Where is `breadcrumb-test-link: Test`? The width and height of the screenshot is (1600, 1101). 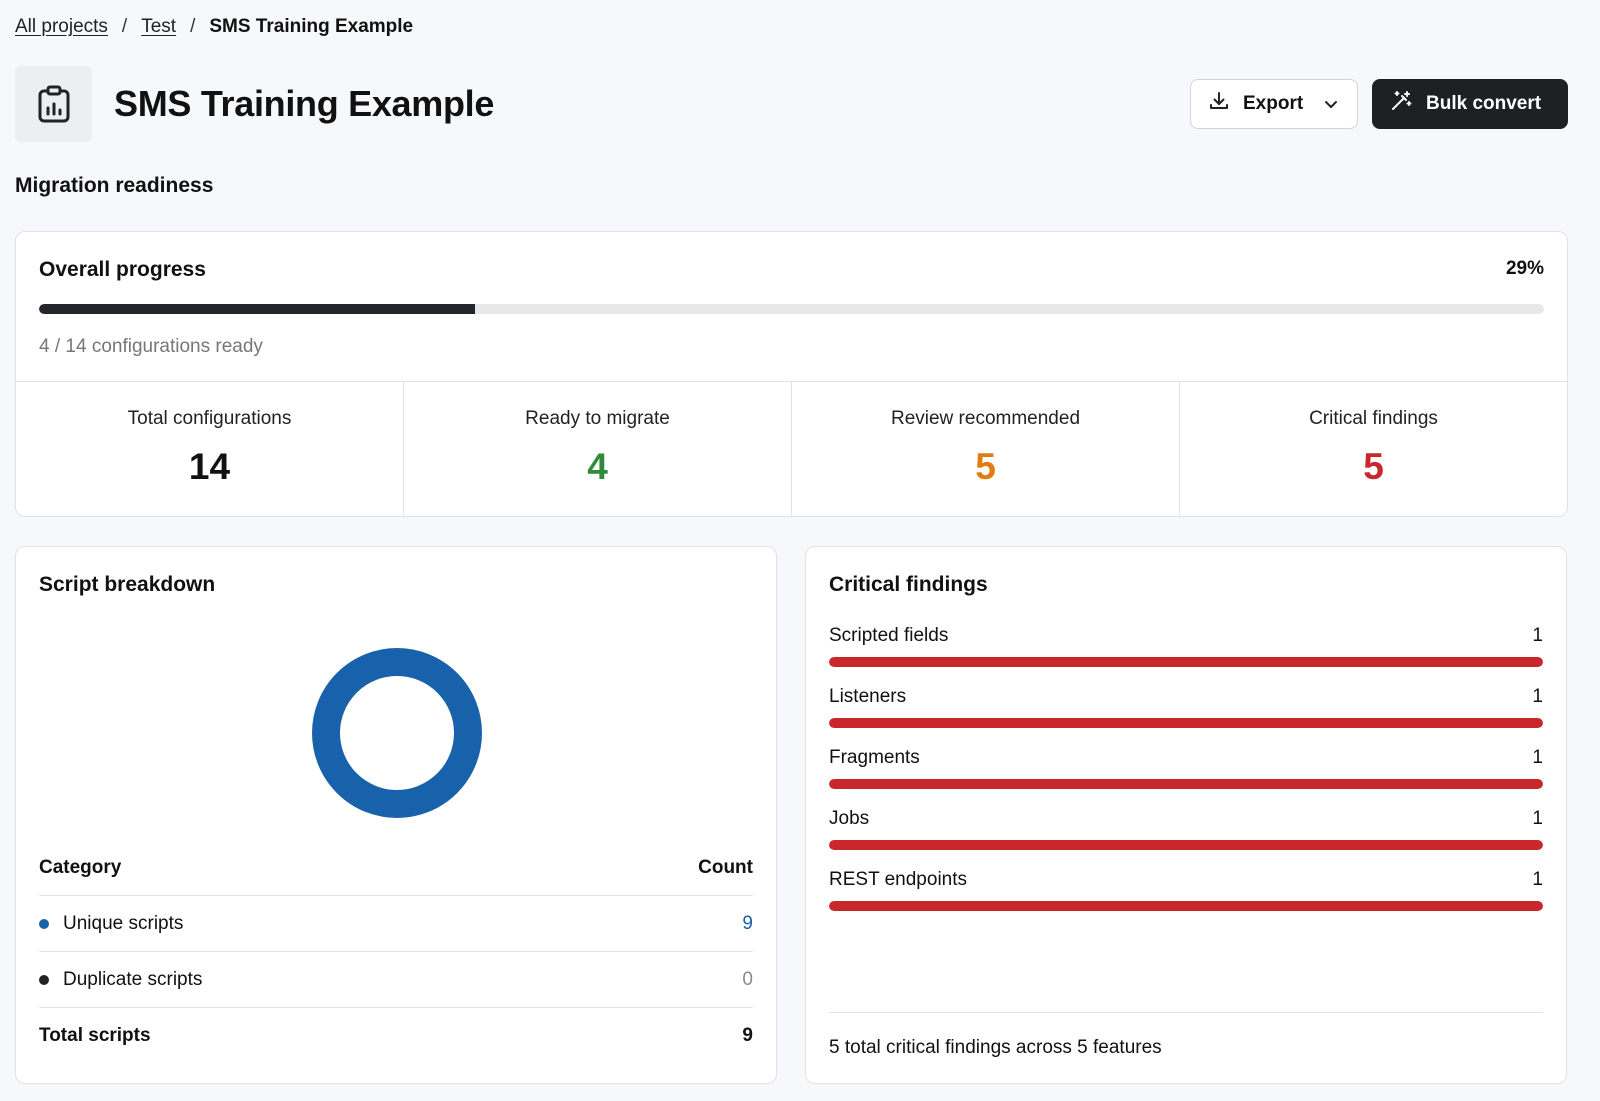 breadcrumb-test-link: Test is located at coordinates (159, 26).